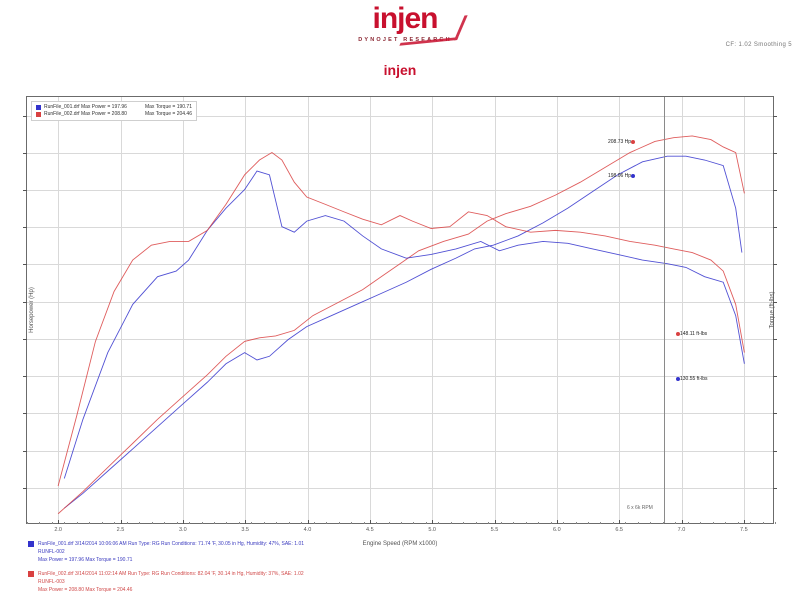 The image size is (800, 614). Describe the element at coordinates (681, 530) in the screenshot. I see `x-tick-label: 7.0` at that location.